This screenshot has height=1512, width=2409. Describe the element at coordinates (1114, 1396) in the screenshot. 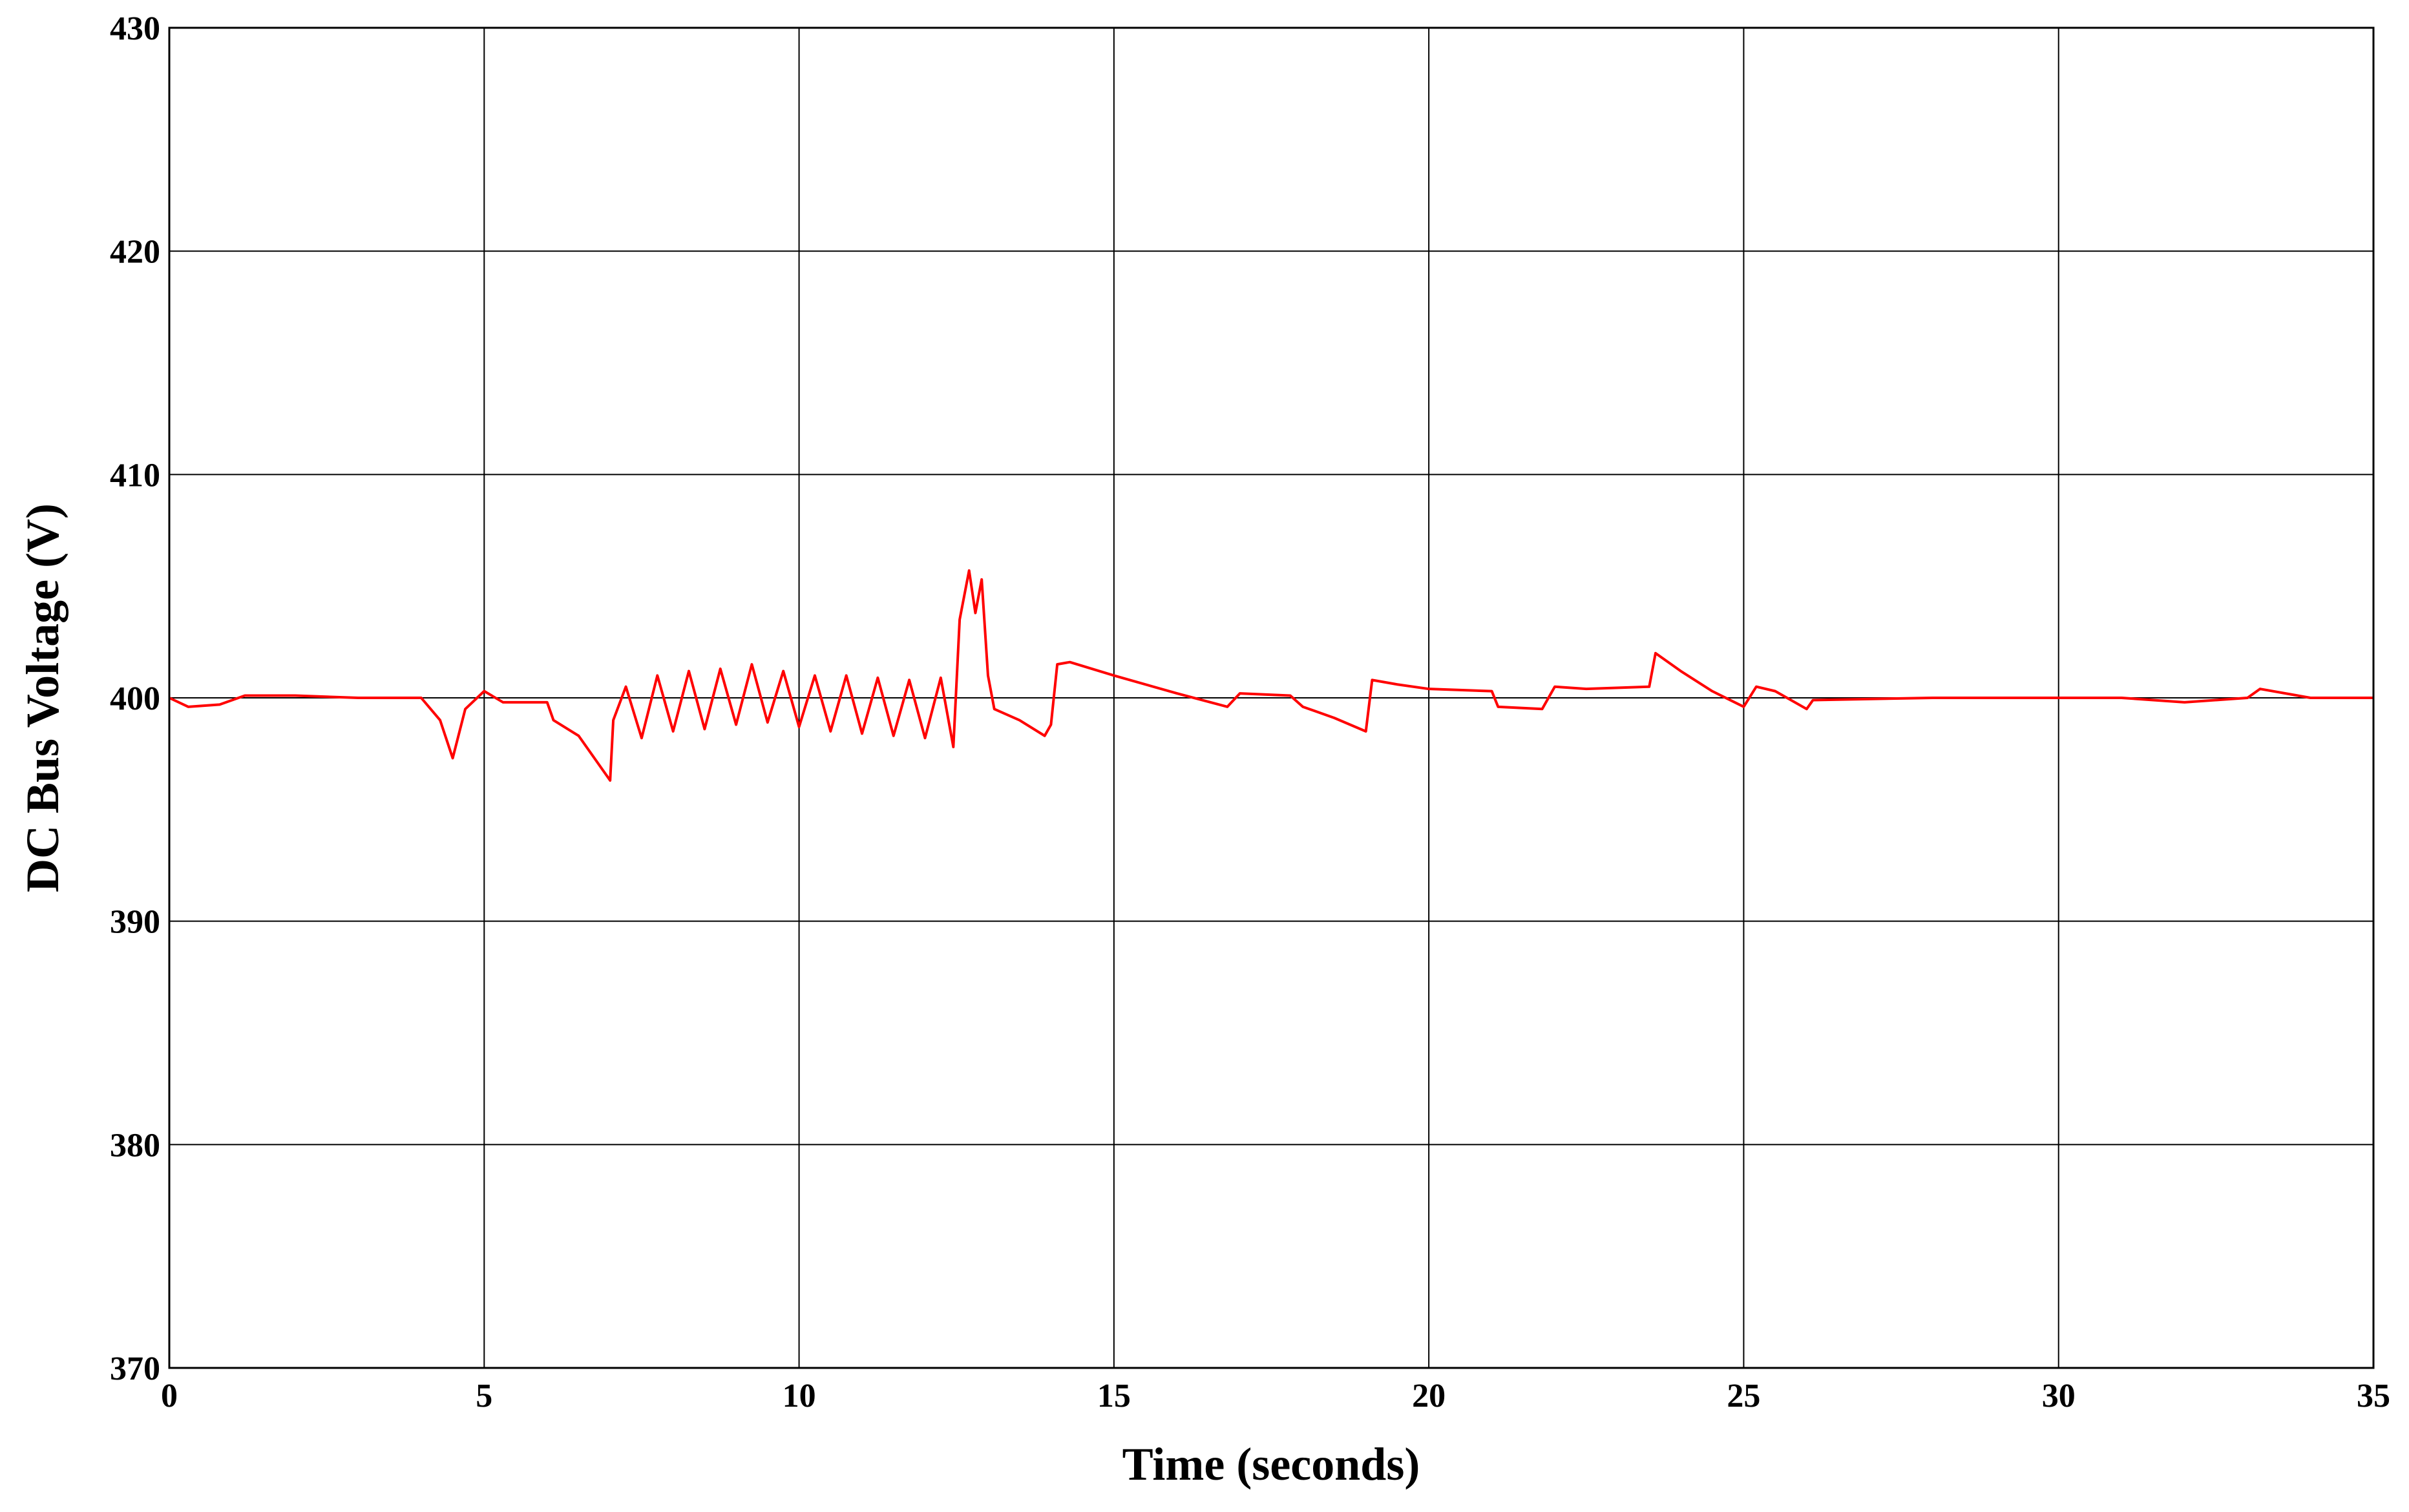

I see `x-tick-label: 15` at that location.